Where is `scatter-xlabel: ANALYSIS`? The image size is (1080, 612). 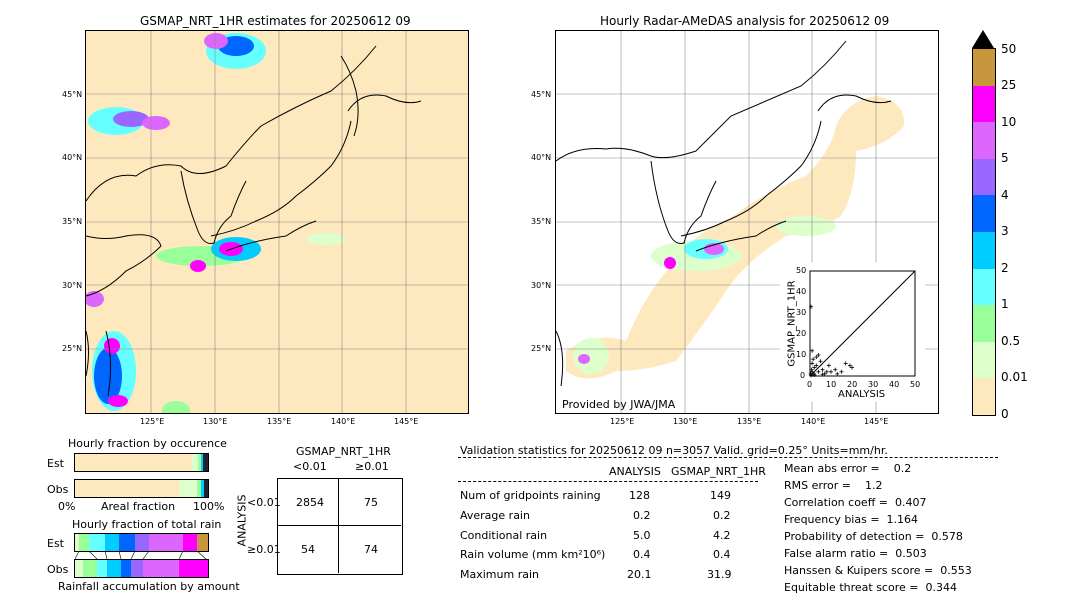 scatter-xlabel: ANALYSIS is located at coordinates (862, 394).